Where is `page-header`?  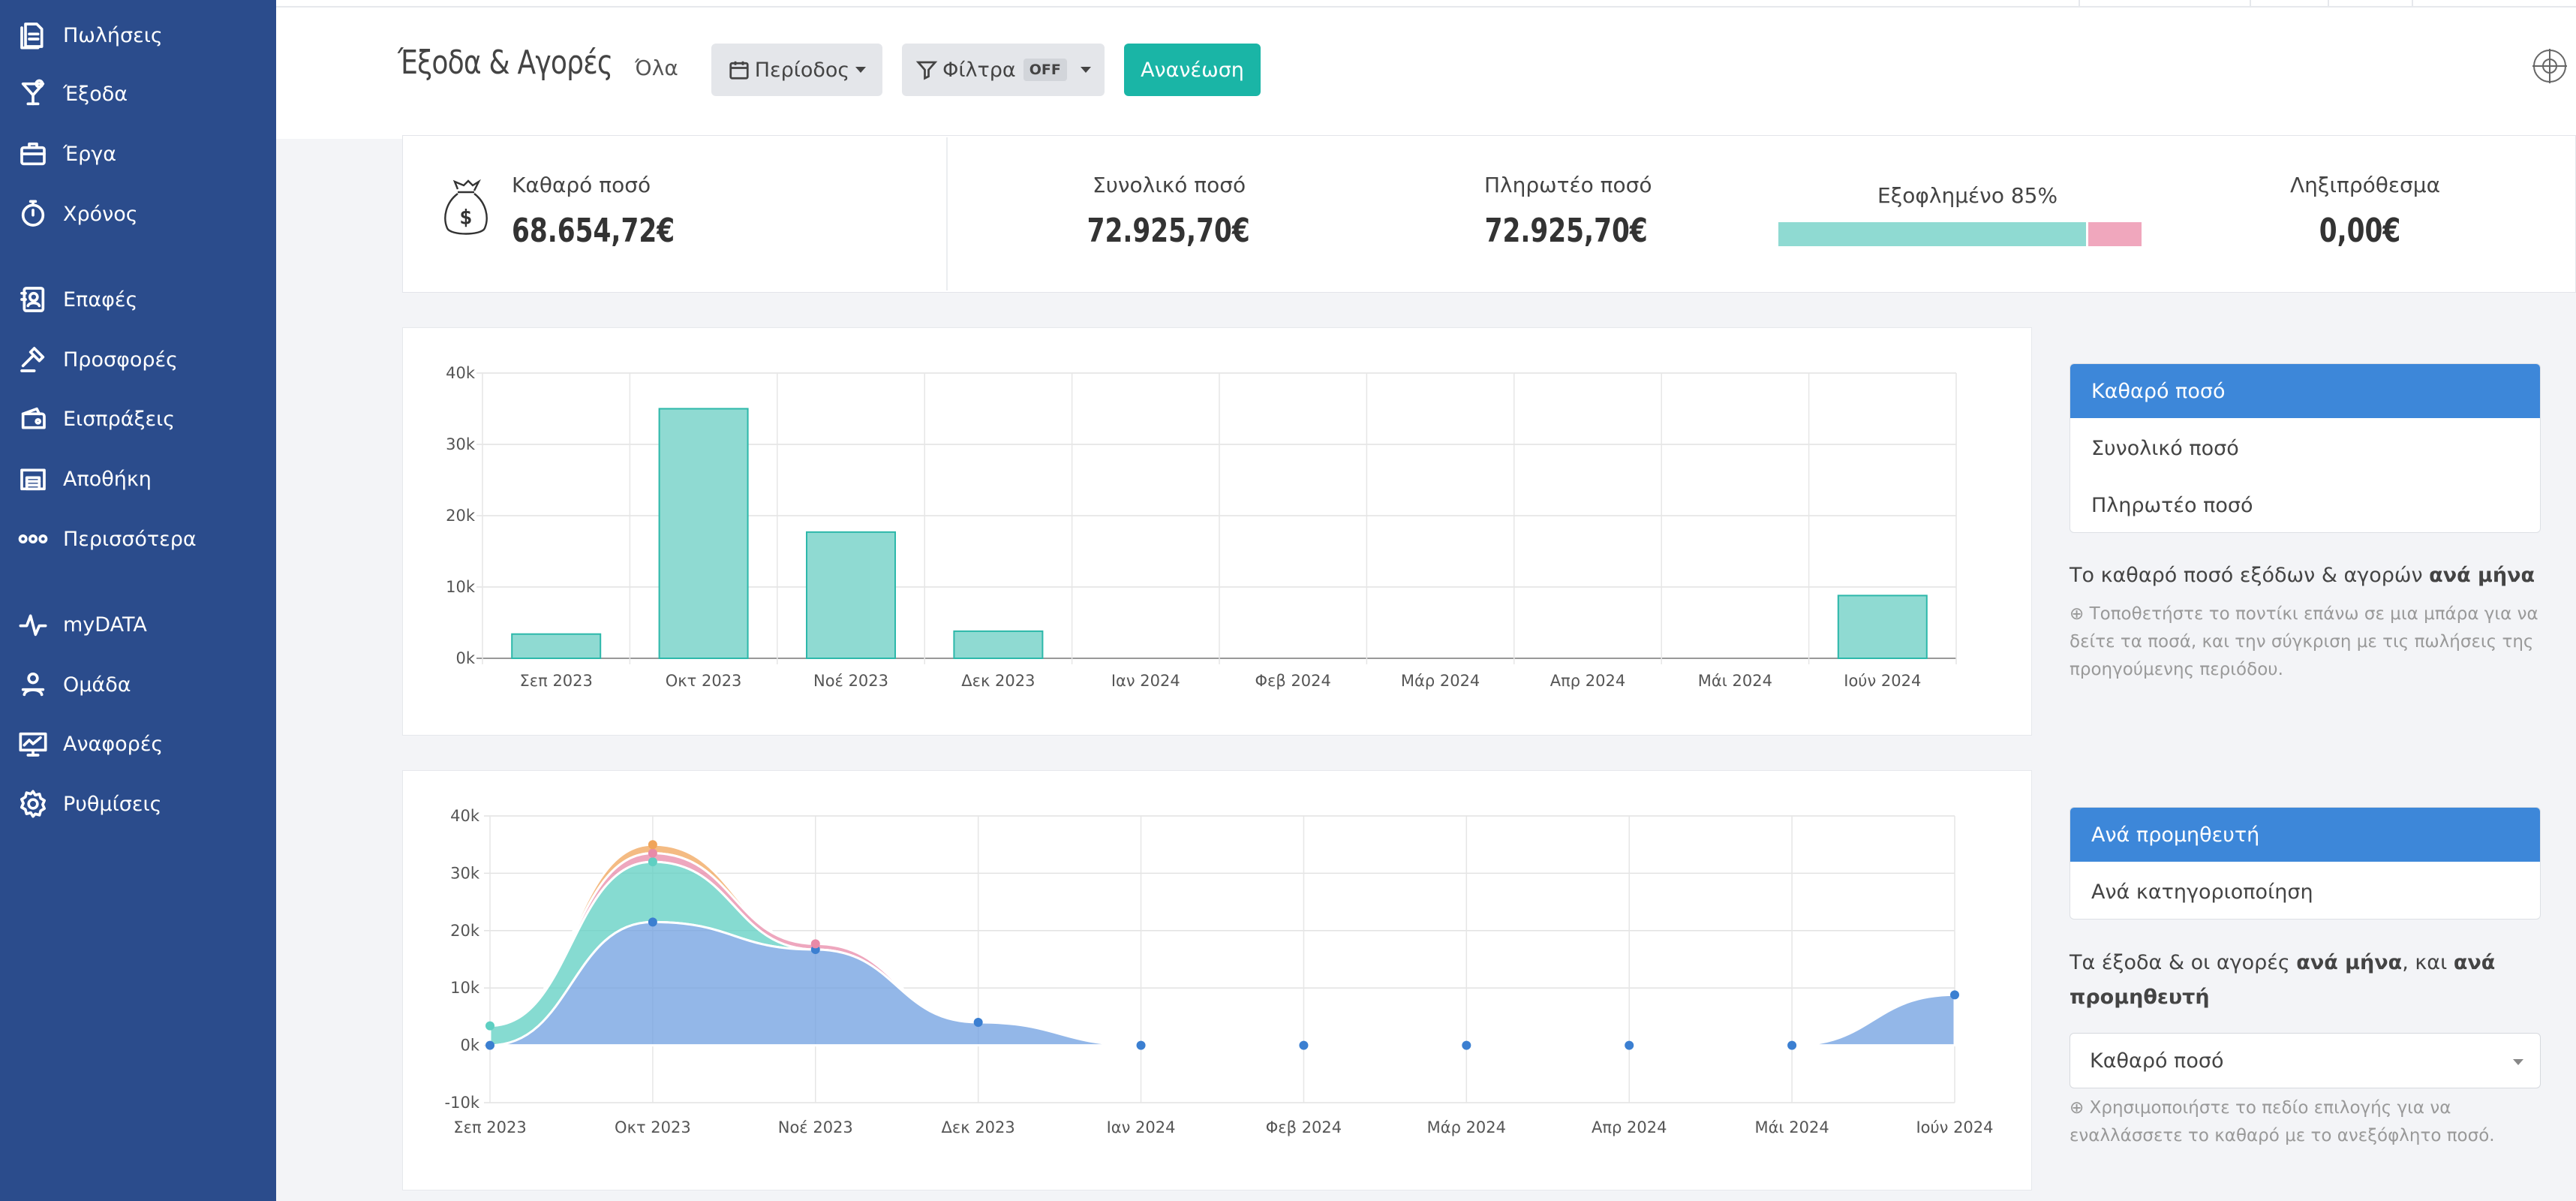 page-header is located at coordinates (1426, 69).